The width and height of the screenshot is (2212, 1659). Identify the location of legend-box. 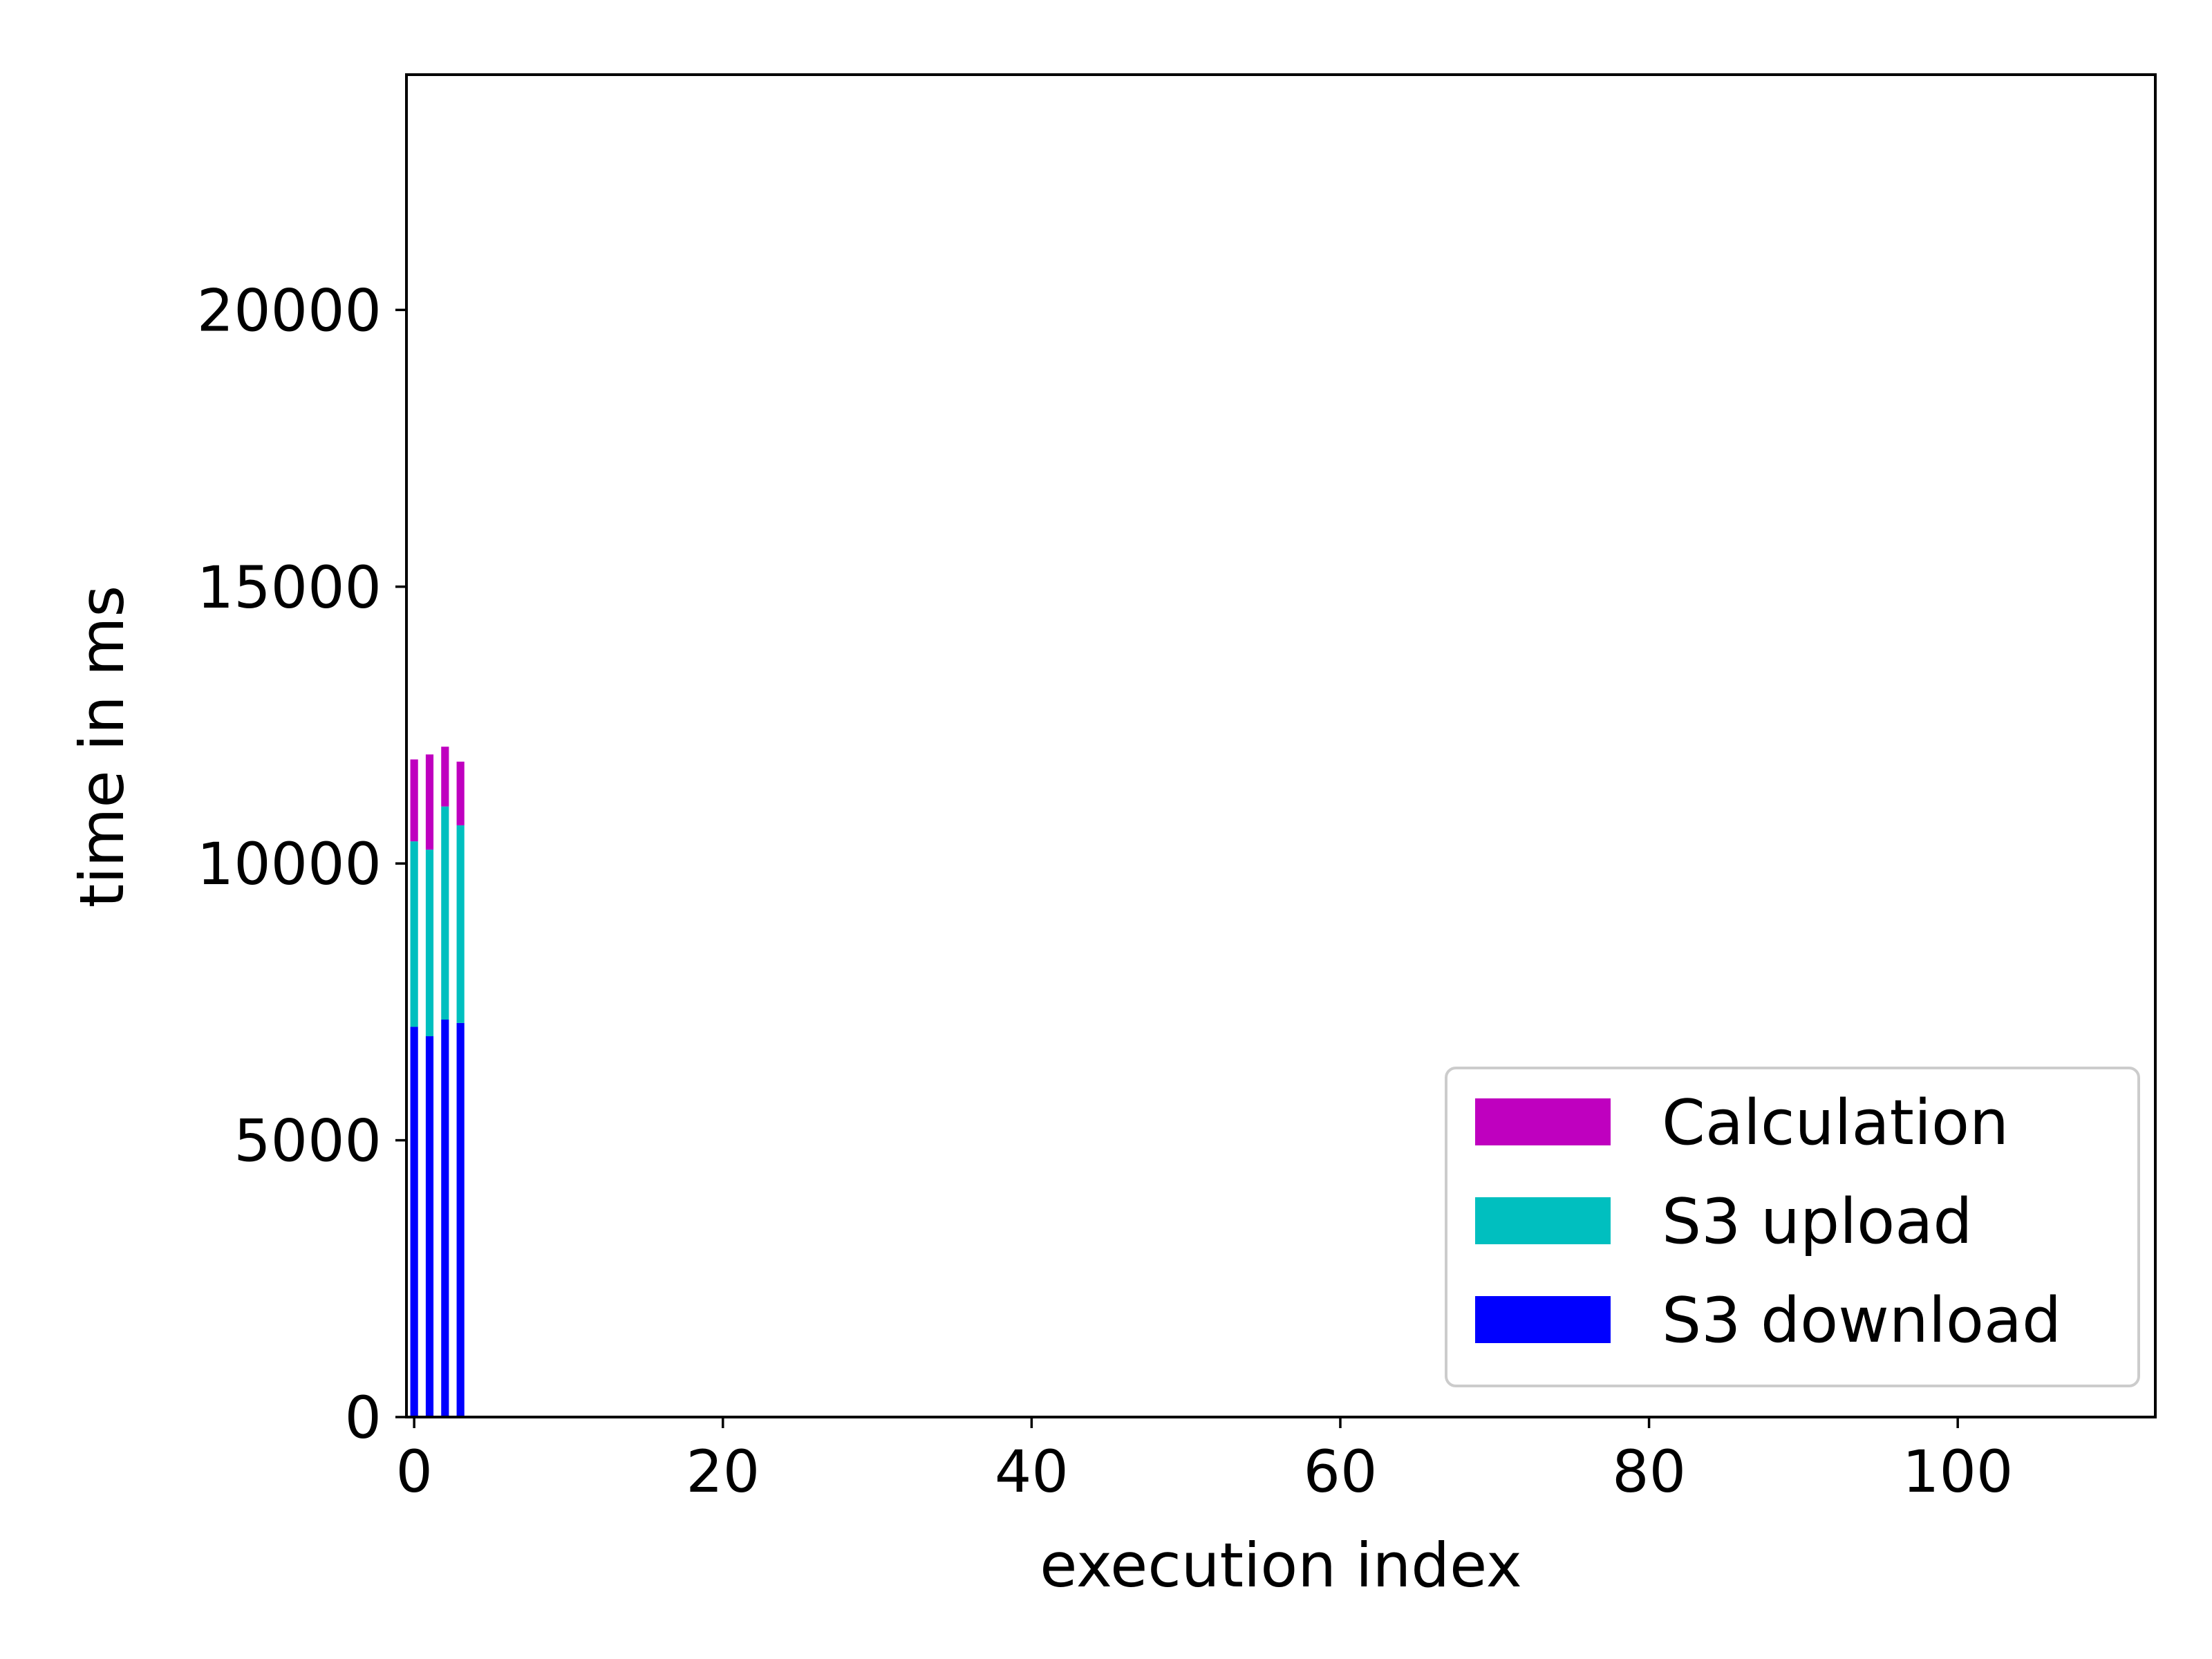
(1793, 1227).